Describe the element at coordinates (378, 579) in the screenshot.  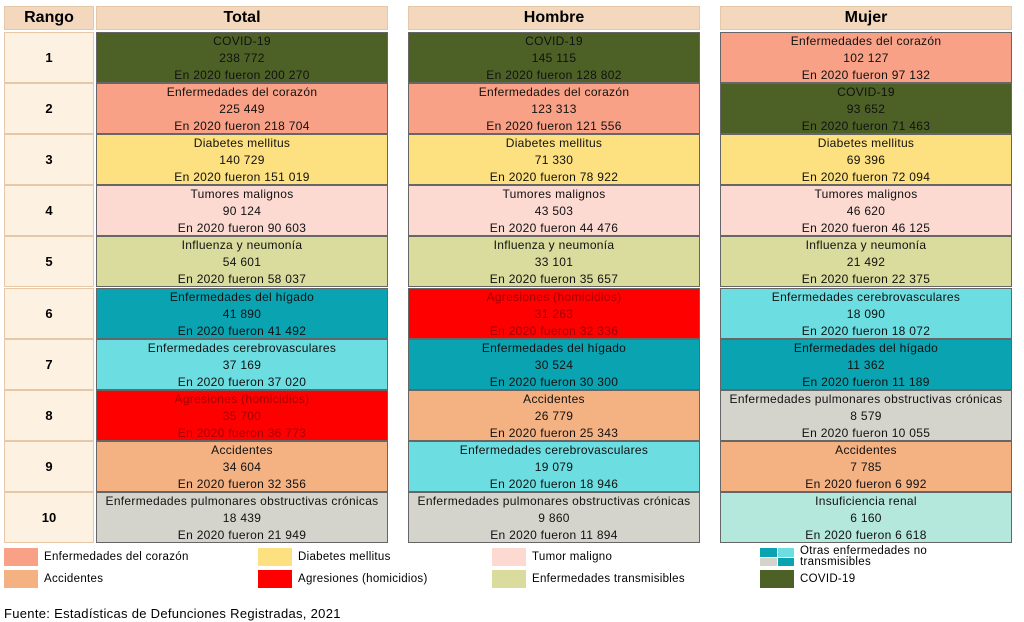
I see `legend-item: Agresiones (homicidios)` at that location.